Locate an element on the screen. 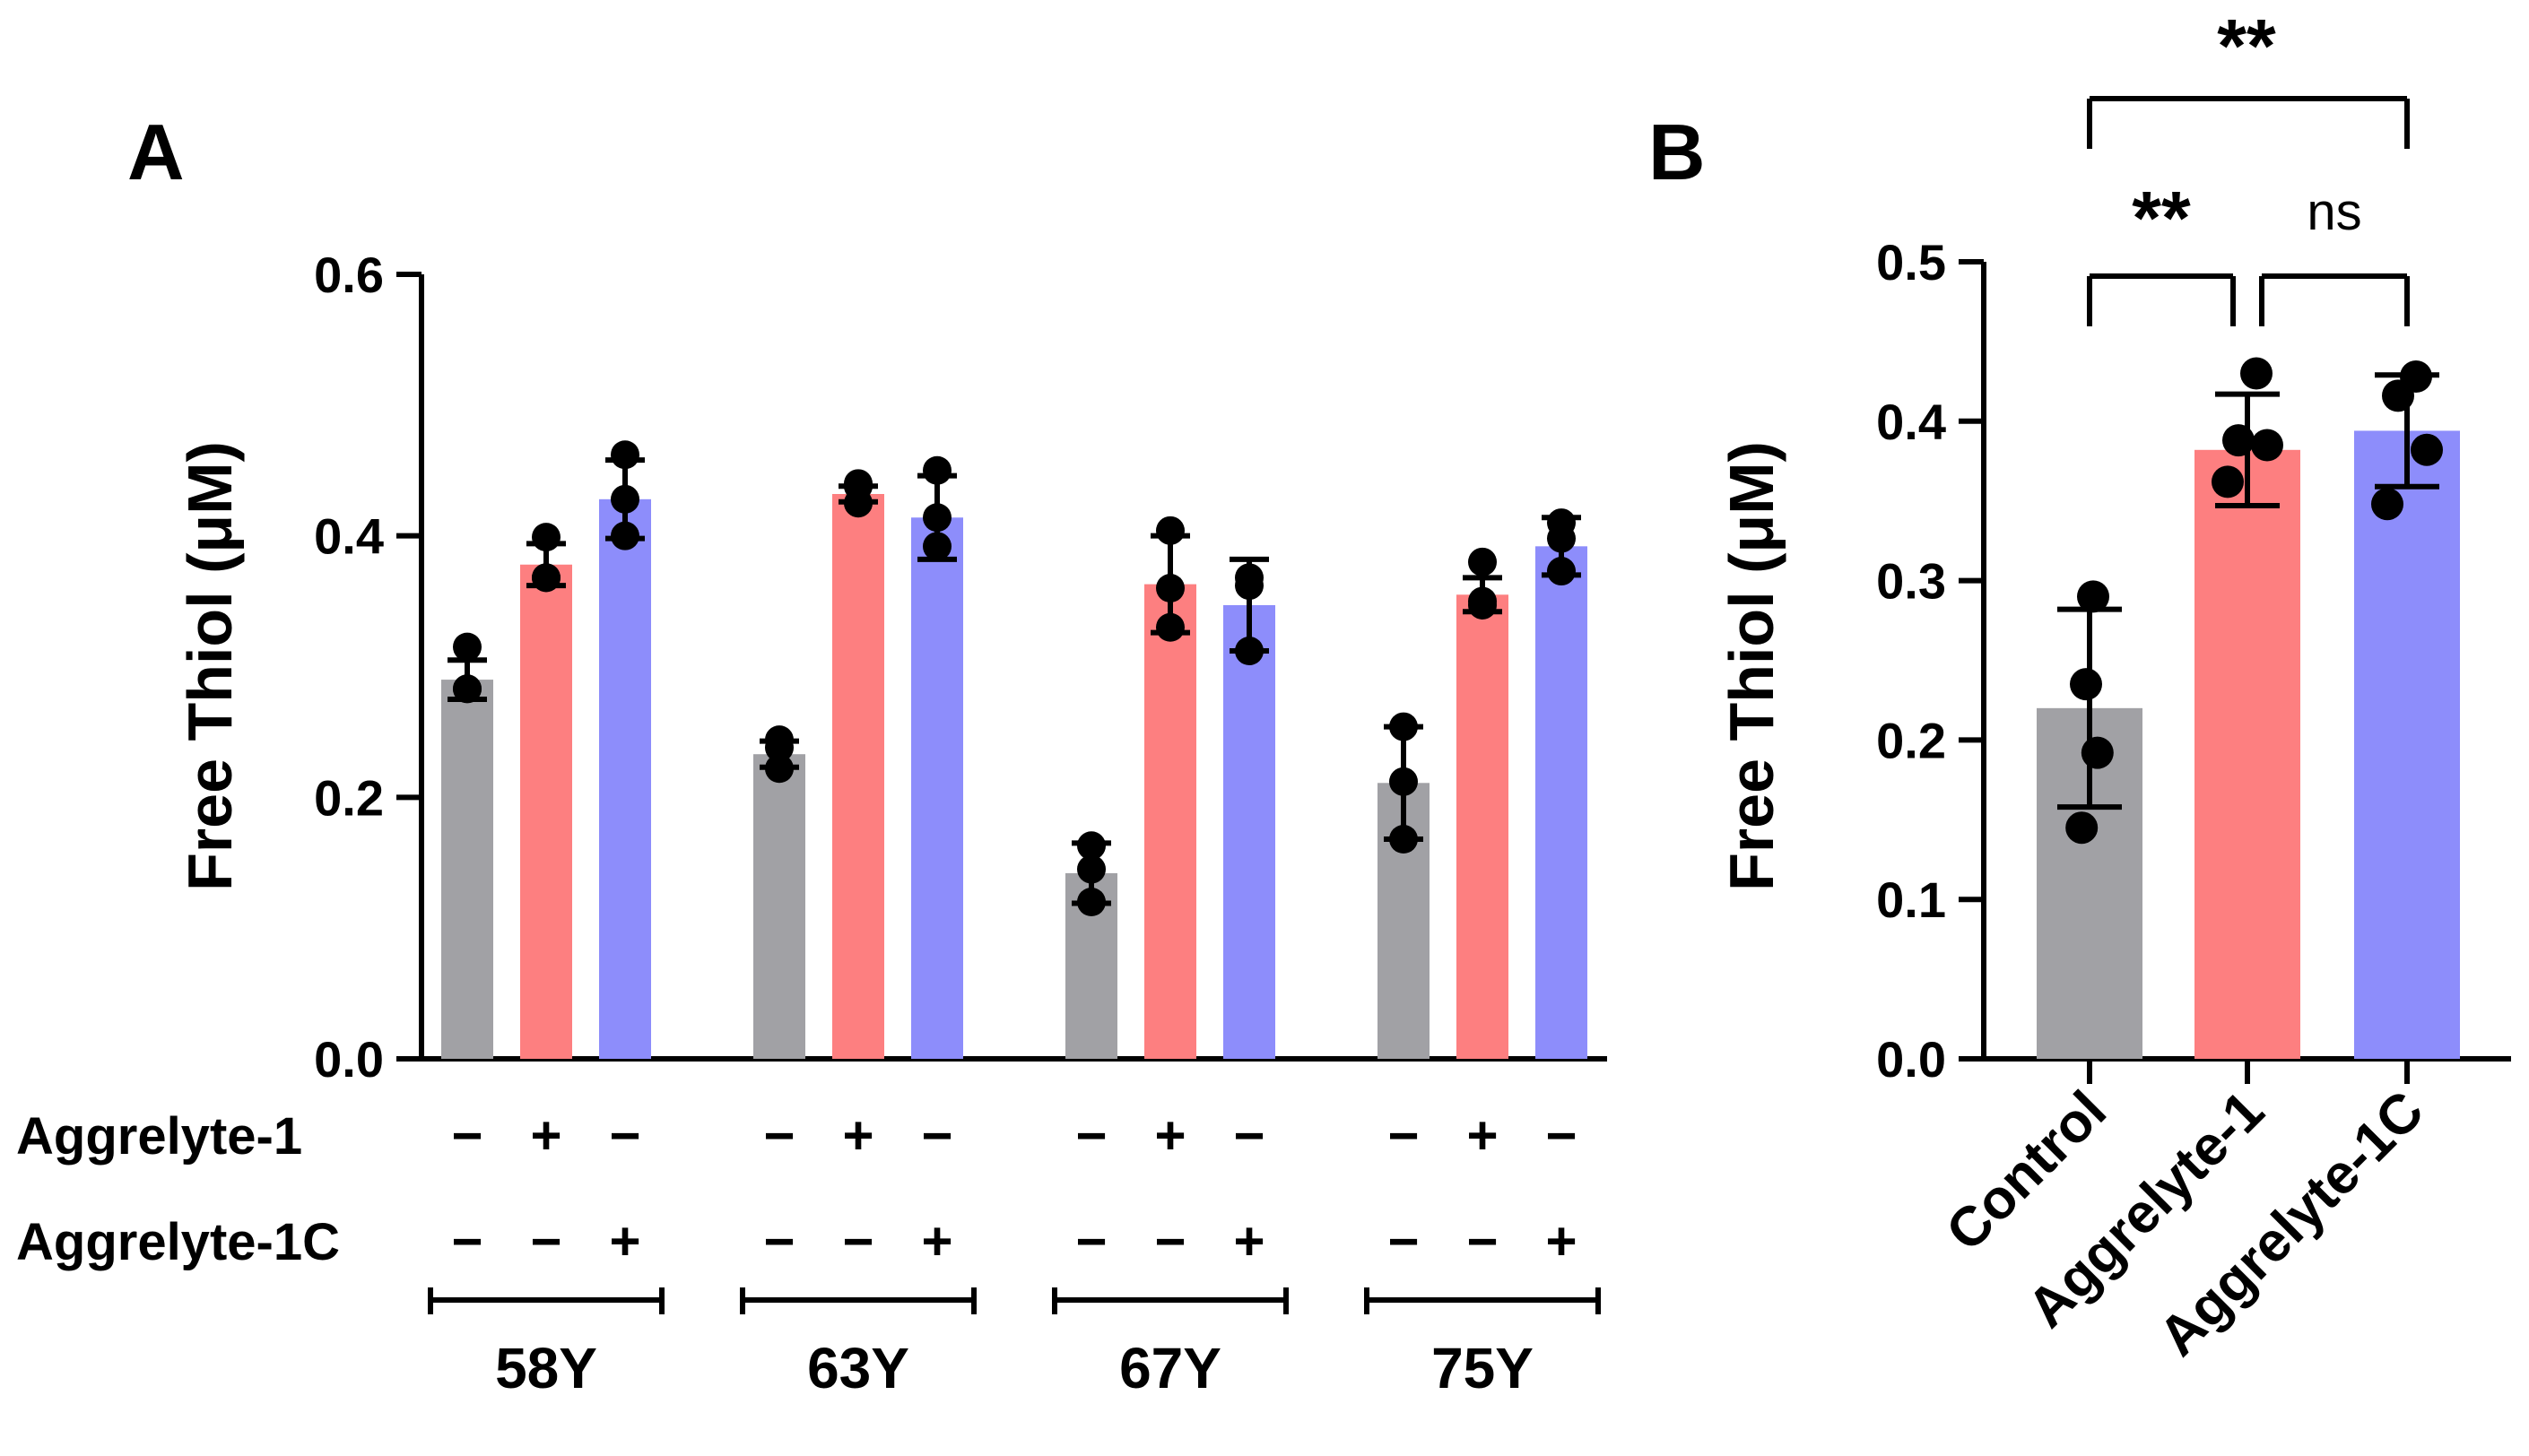 The height and width of the screenshot is (1456, 2529). panel-b-y-tick-label: 0.5 is located at coordinates (1911, 262).